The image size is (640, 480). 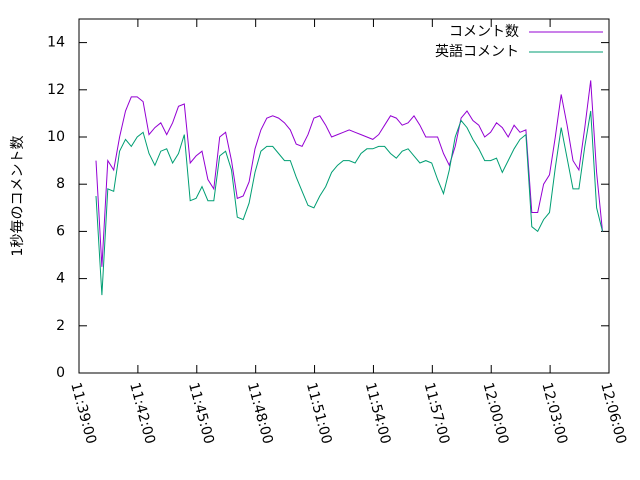 I want to click on x-tick-label: 11:54:00, so click(x=378, y=413).